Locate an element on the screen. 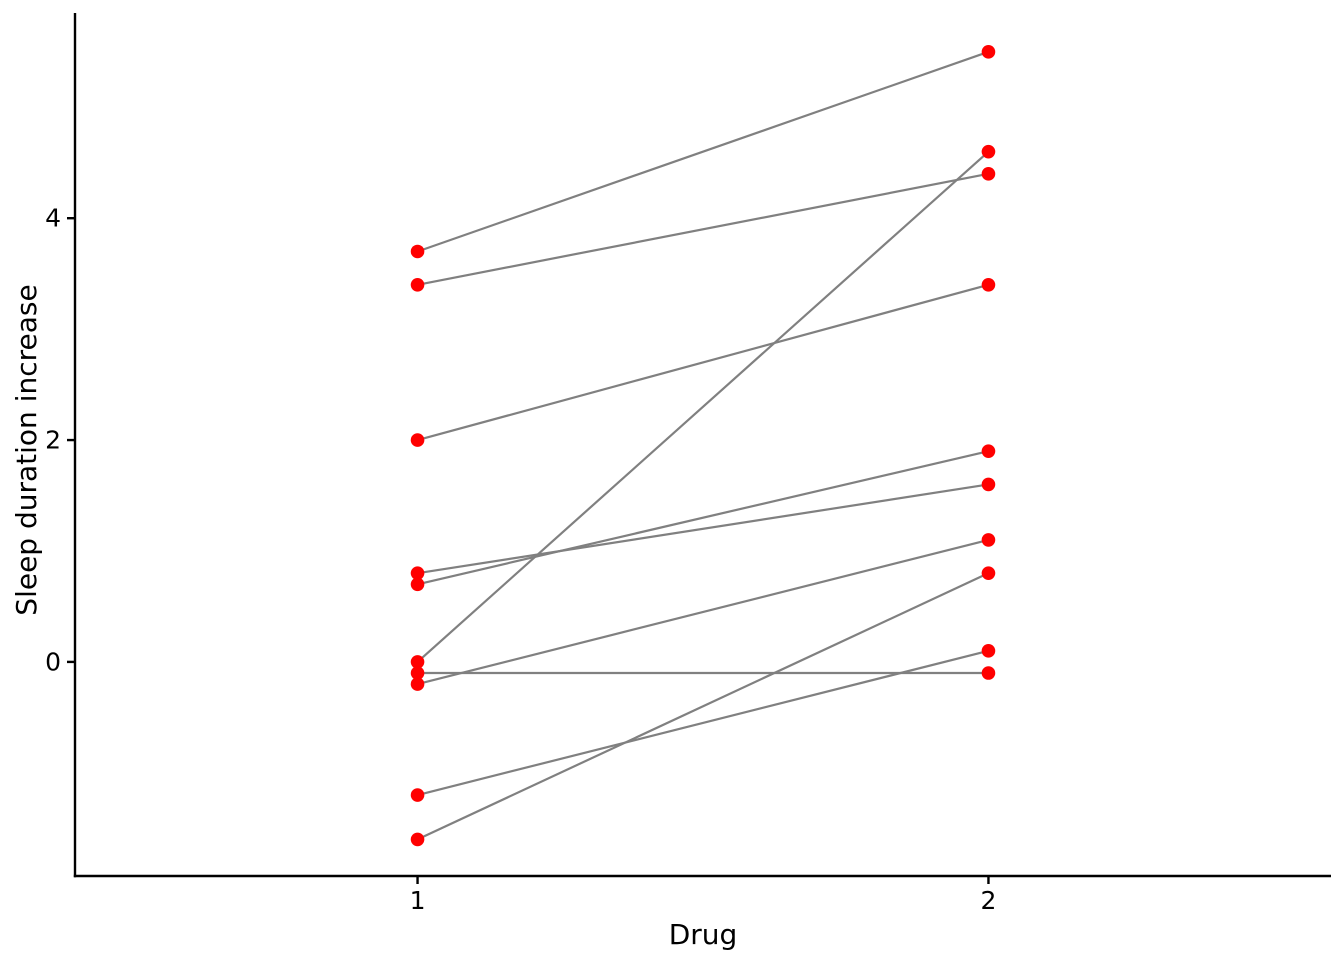  x-tick-label: 2 is located at coordinates (989, 900).